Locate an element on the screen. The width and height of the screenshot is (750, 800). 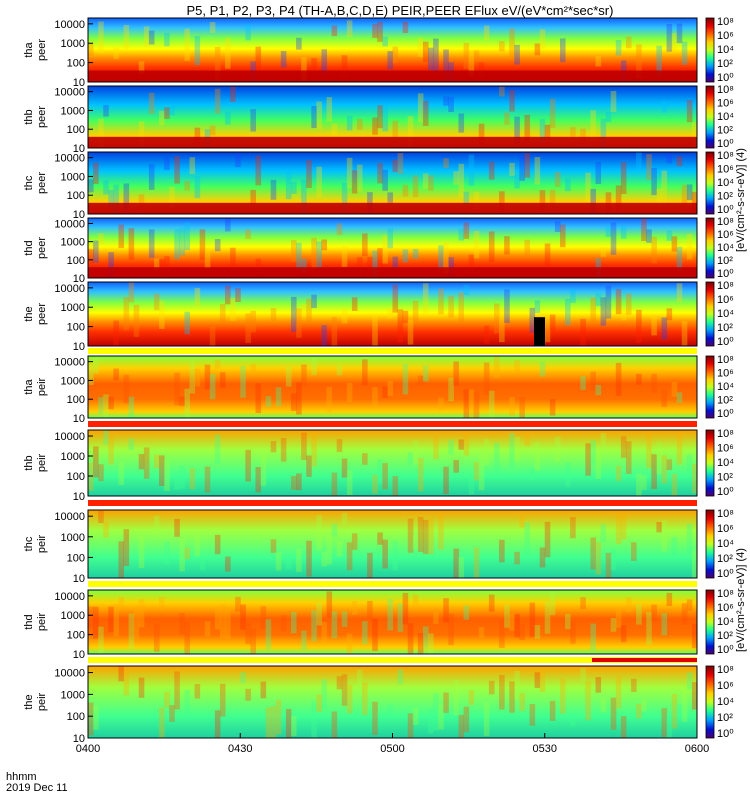
panel-frame is located at coordinates (392, 314).